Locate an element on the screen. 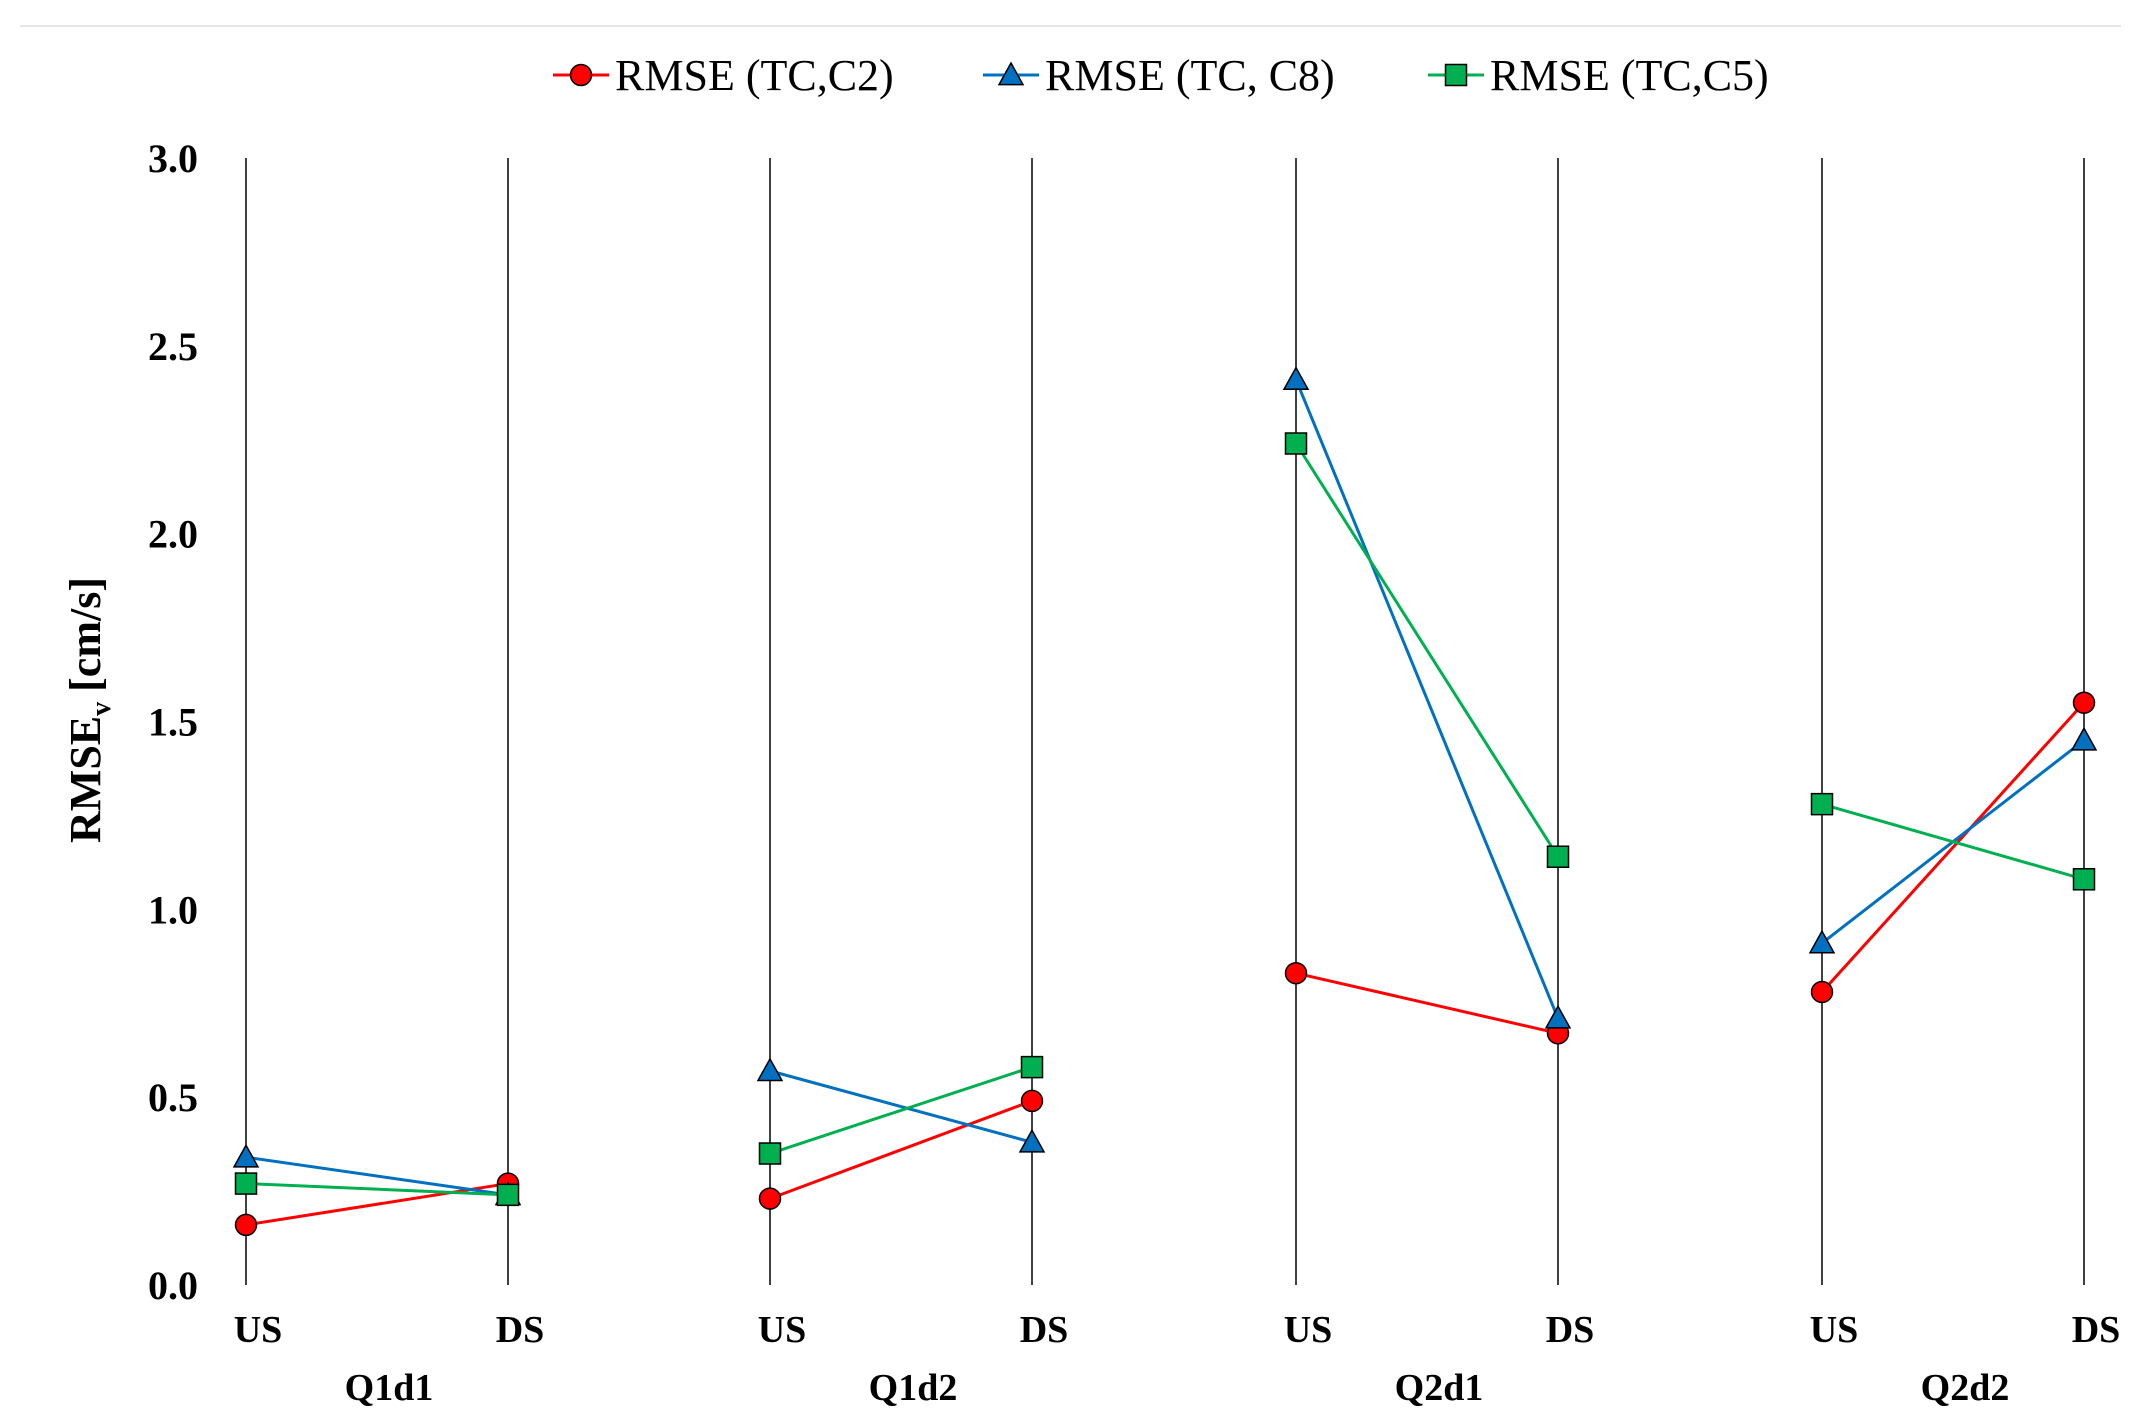 This screenshot has height=1411, width=2141. y-axis-title: RMSEv [cm/s] is located at coordinates (89, 710).